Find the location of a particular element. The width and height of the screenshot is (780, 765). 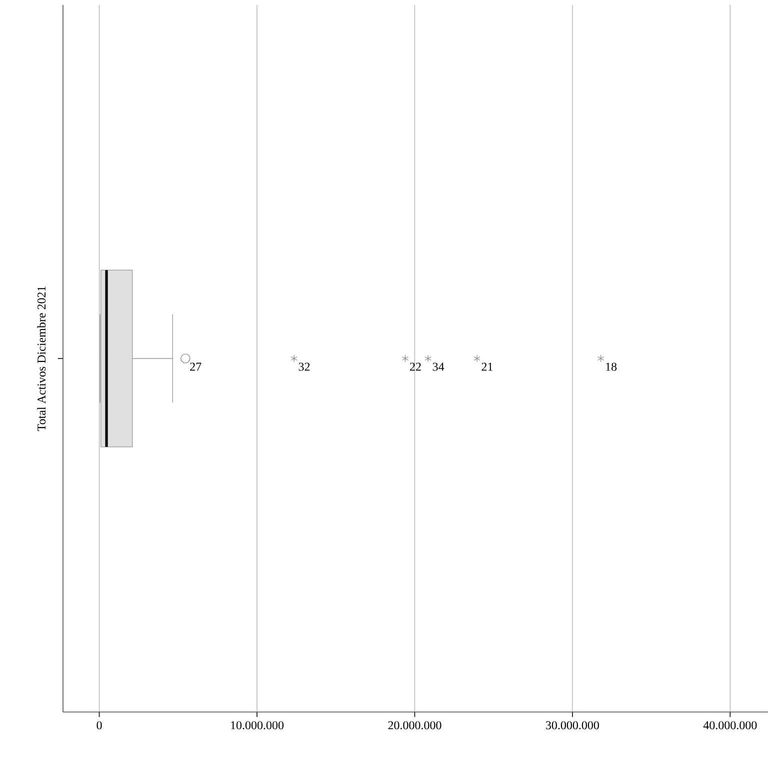

annotation: 34 is located at coordinates (438, 366).